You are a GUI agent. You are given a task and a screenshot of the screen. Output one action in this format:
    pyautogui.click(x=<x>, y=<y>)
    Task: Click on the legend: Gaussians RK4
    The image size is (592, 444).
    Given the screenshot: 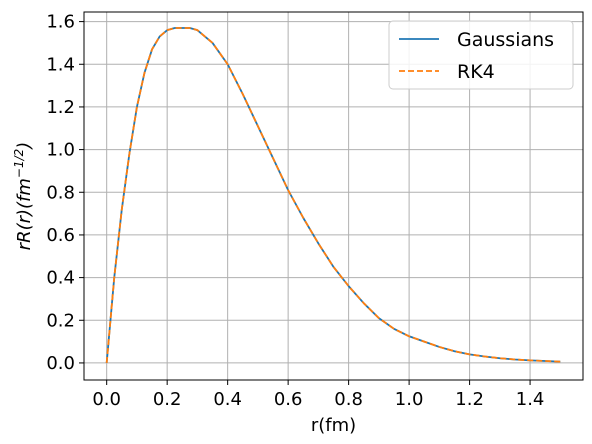 What is the action you would take?
    pyautogui.click(x=481, y=55)
    